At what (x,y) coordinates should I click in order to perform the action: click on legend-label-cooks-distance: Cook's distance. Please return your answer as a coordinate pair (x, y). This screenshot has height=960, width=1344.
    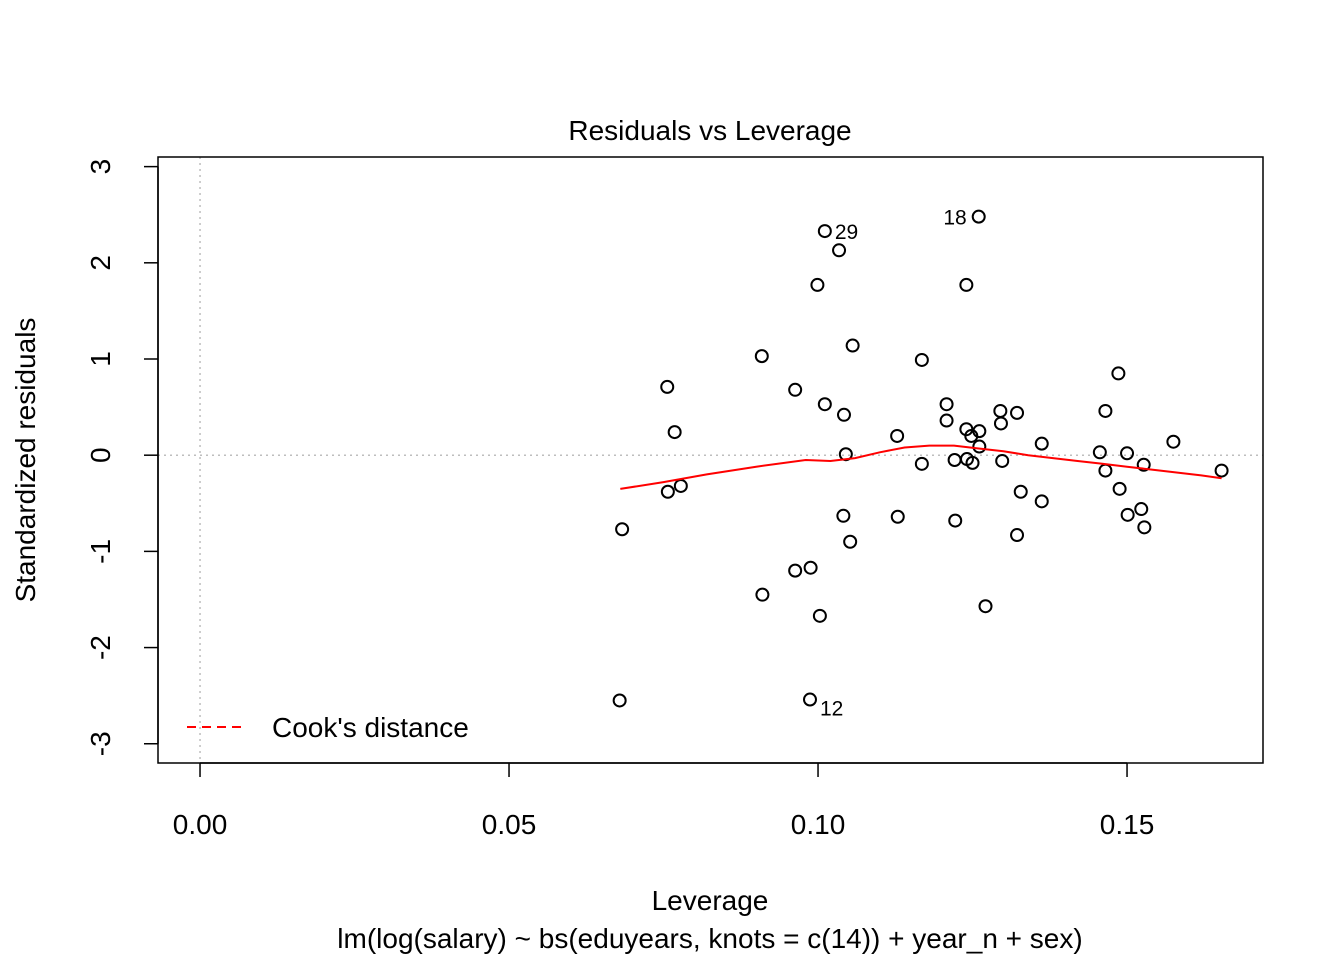
    Looking at the image, I should click on (370, 727).